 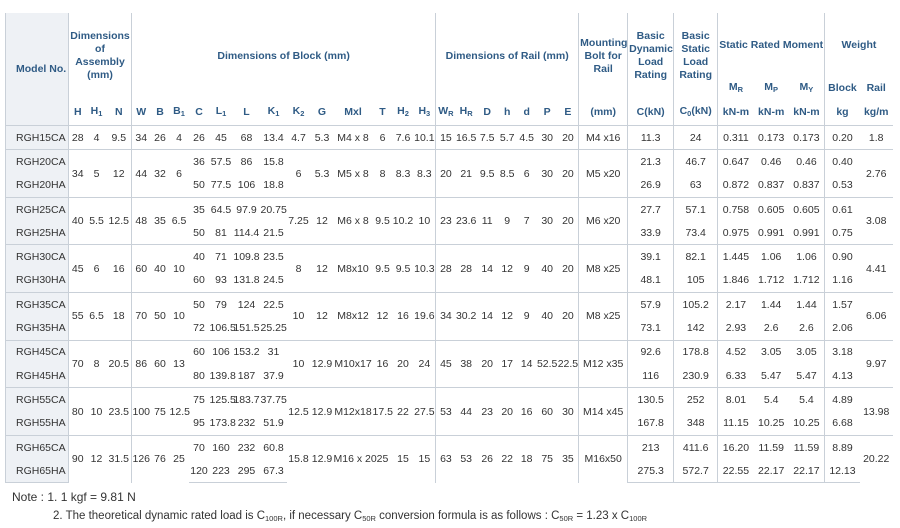 I want to click on table-cell: 60, so click(x=141, y=268).